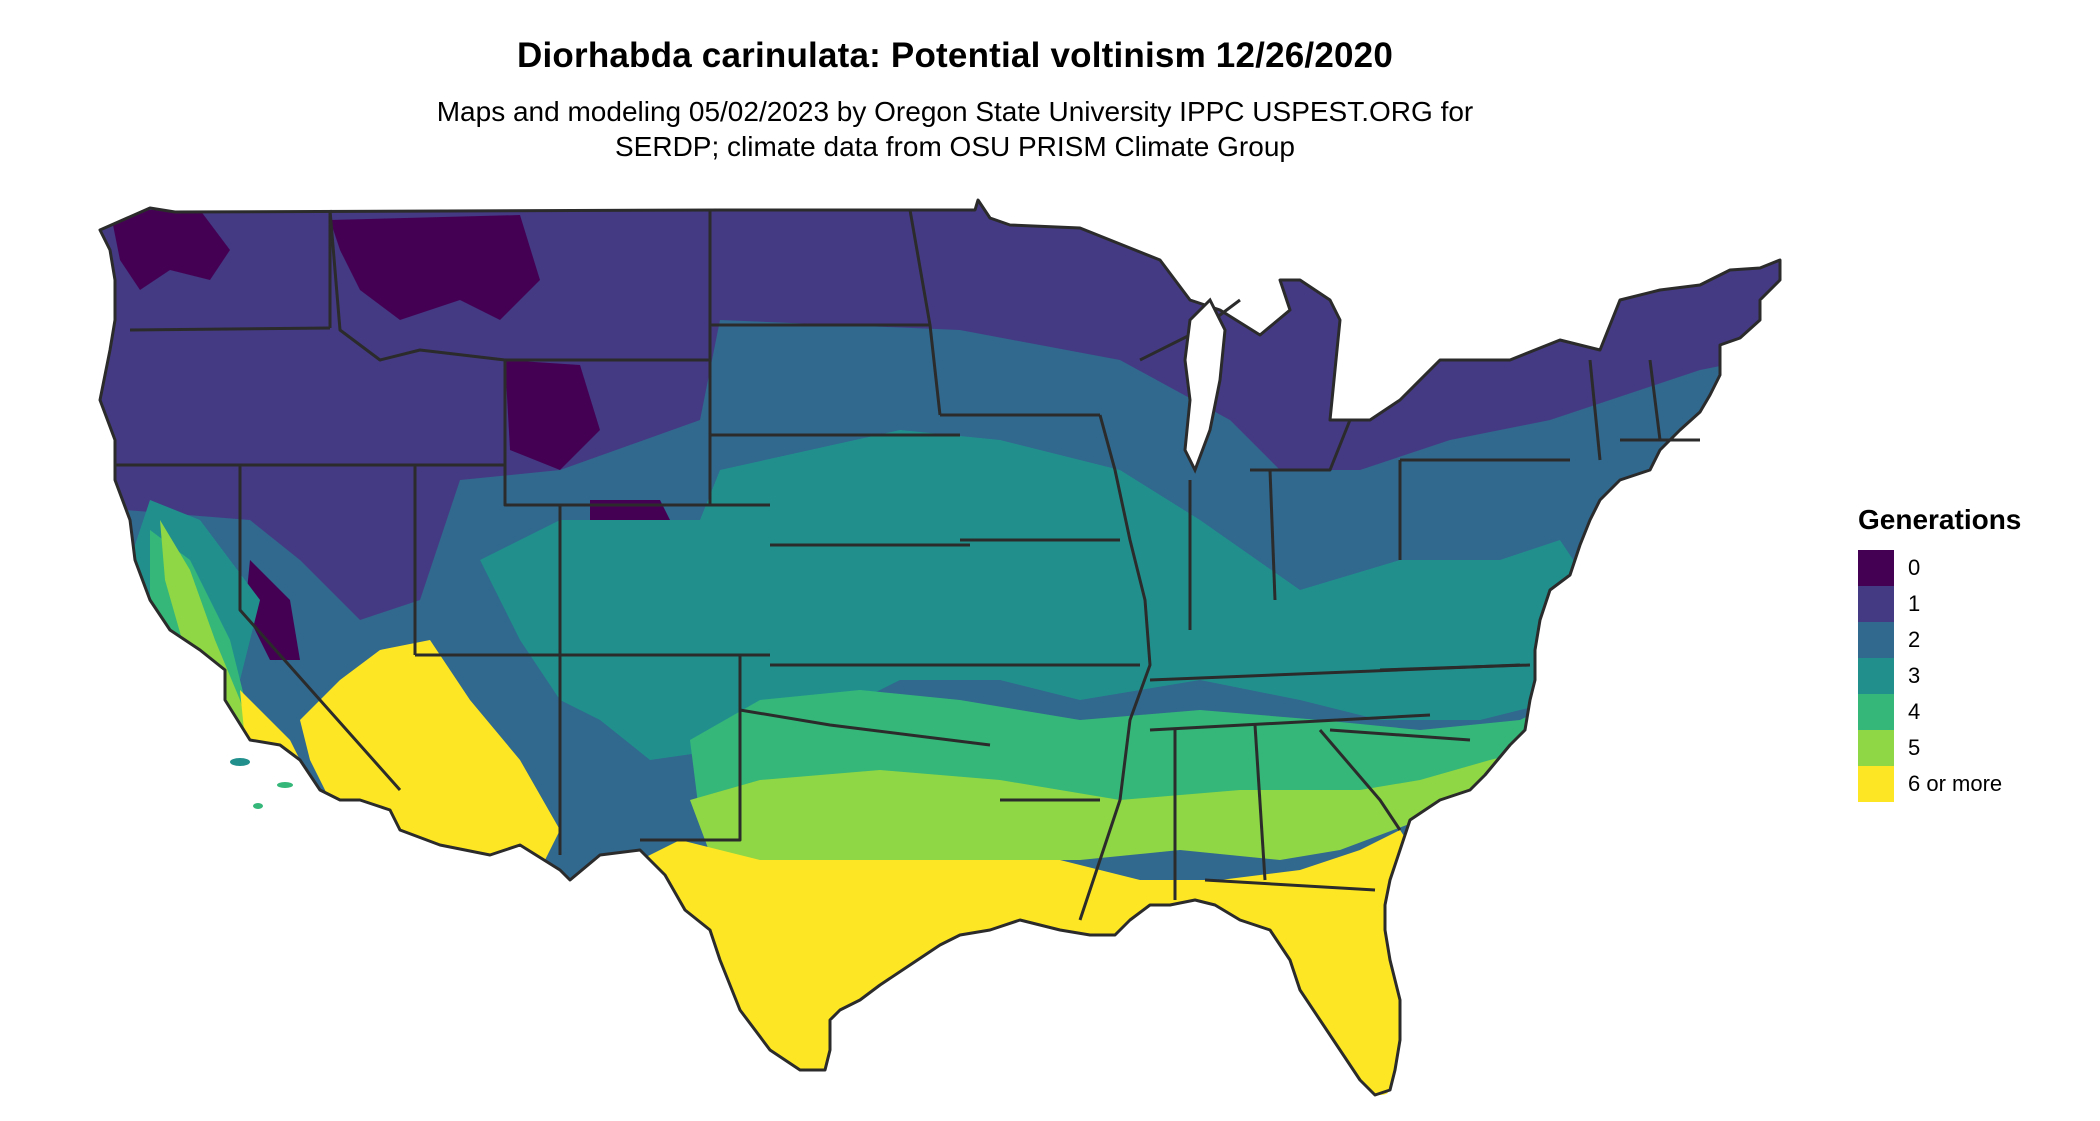 The height and width of the screenshot is (1121, 2100). Describe the element at coordinates (1955, 783) in the screenshot. I see `legend-label: 6 or more` at that location.